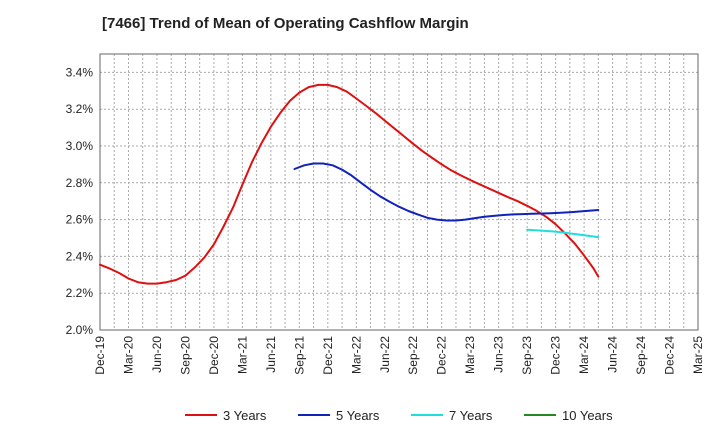  I want to click on x-tick-label: Jun-20, so click(157, 354).